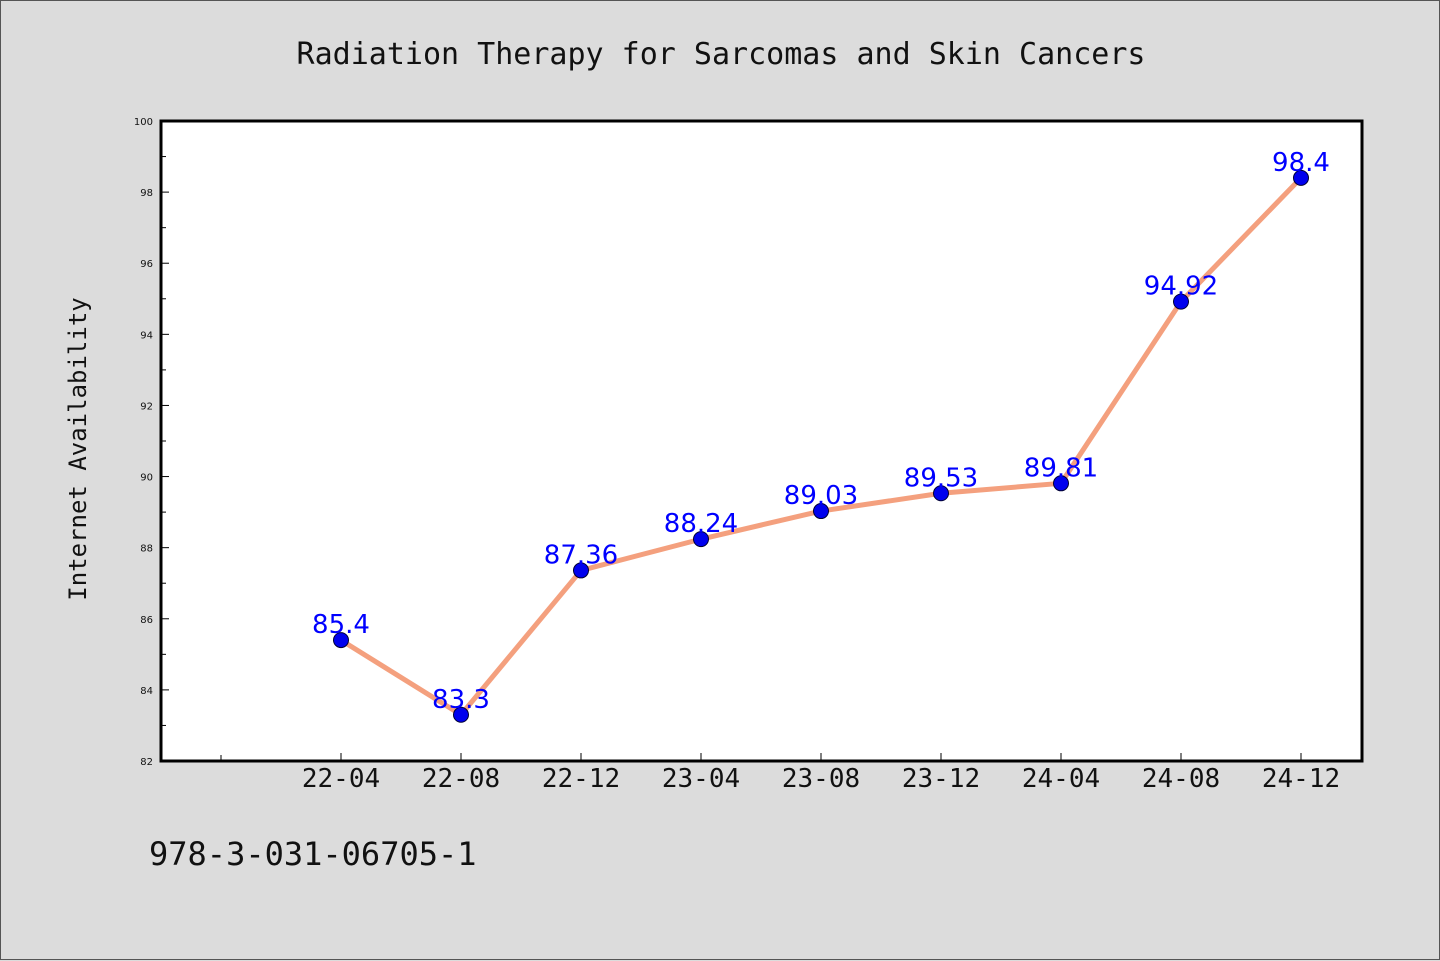  Describe the element at coordinates (341, 625) in the screenshot. I see `data-label: 85.4` at that location.